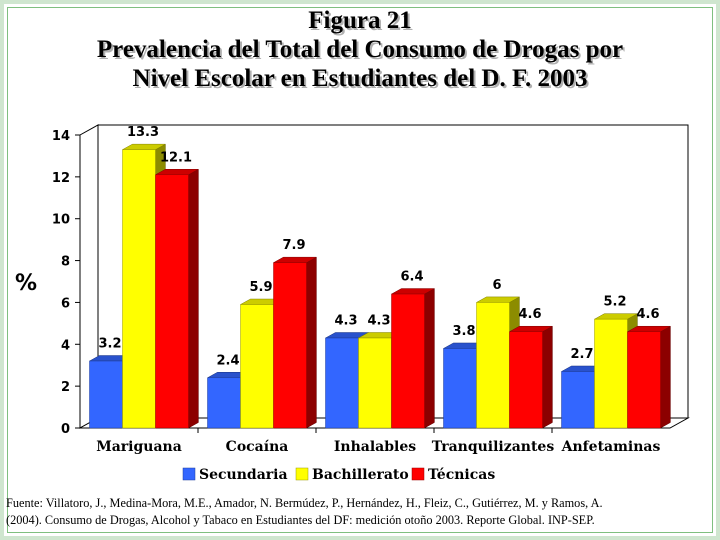 This screenshot has width=720, height=540. I want to click on data-label: 3.2, so click(109, 344).